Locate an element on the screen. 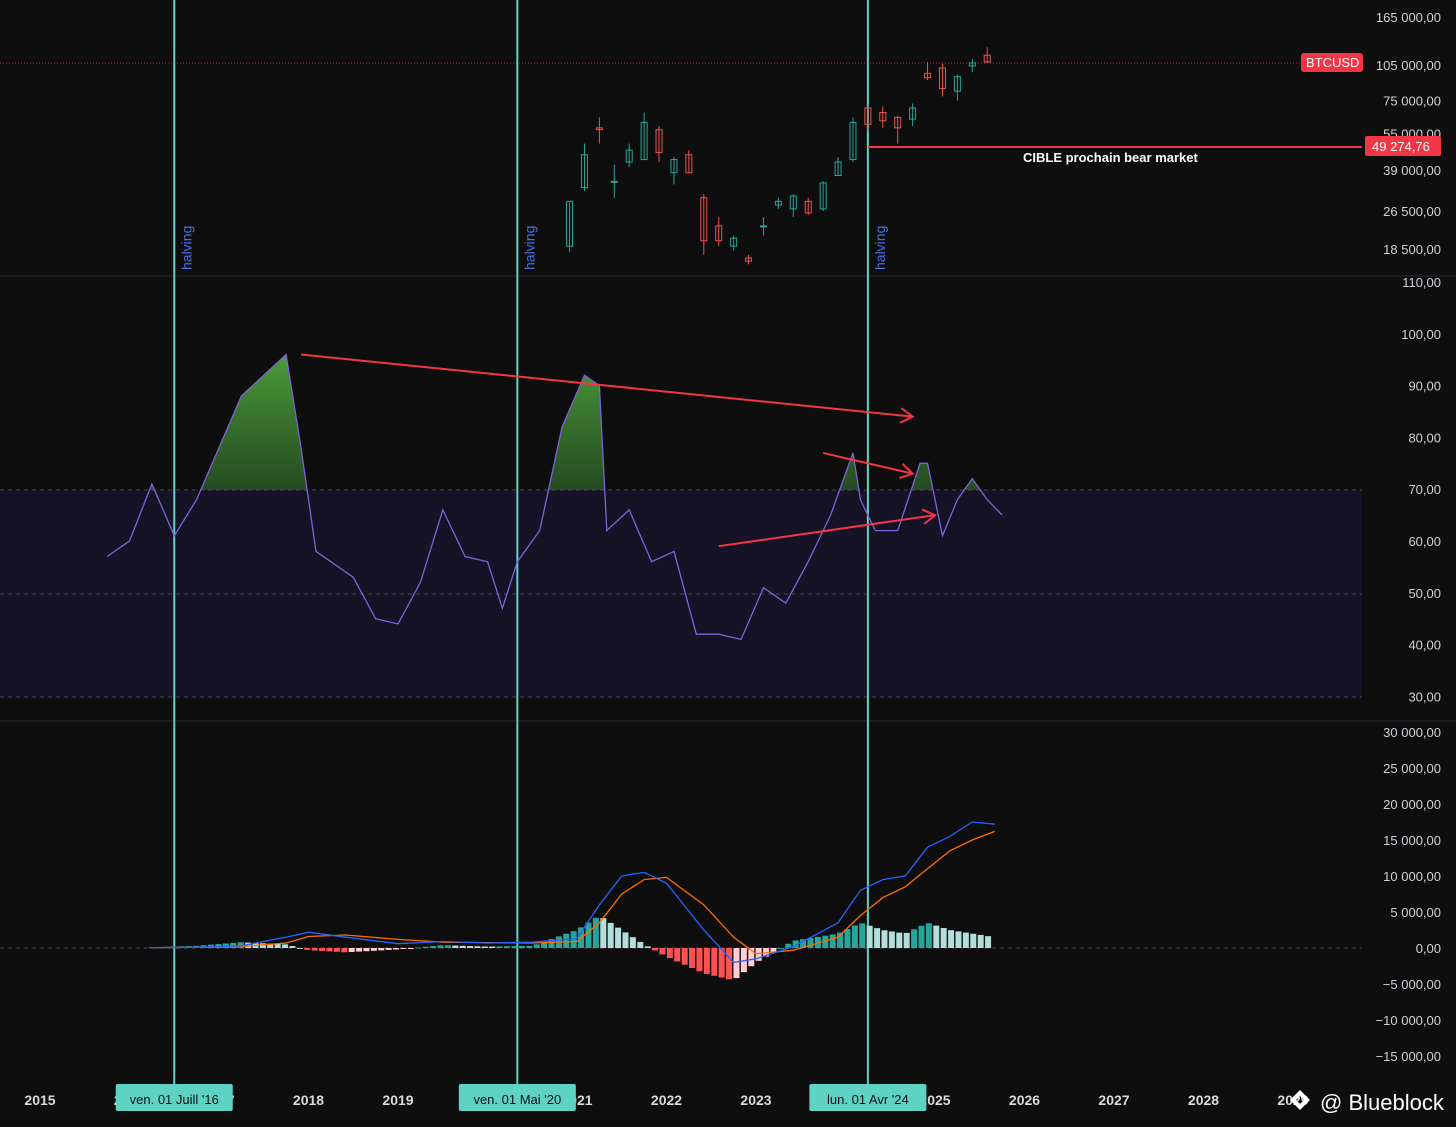 This screenshot has height=1127, width=1456. rsi-tick-label: 90,00 is located at coordinates (1424, 386).